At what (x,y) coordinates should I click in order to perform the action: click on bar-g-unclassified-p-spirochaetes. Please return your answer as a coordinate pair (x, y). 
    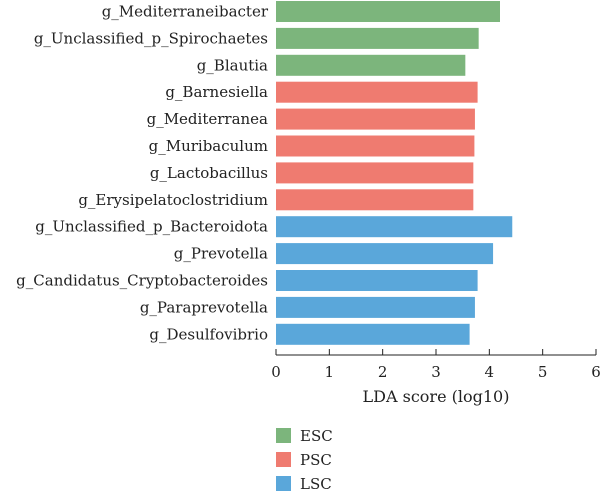
    Looking at the image, I should click on (377, 38).